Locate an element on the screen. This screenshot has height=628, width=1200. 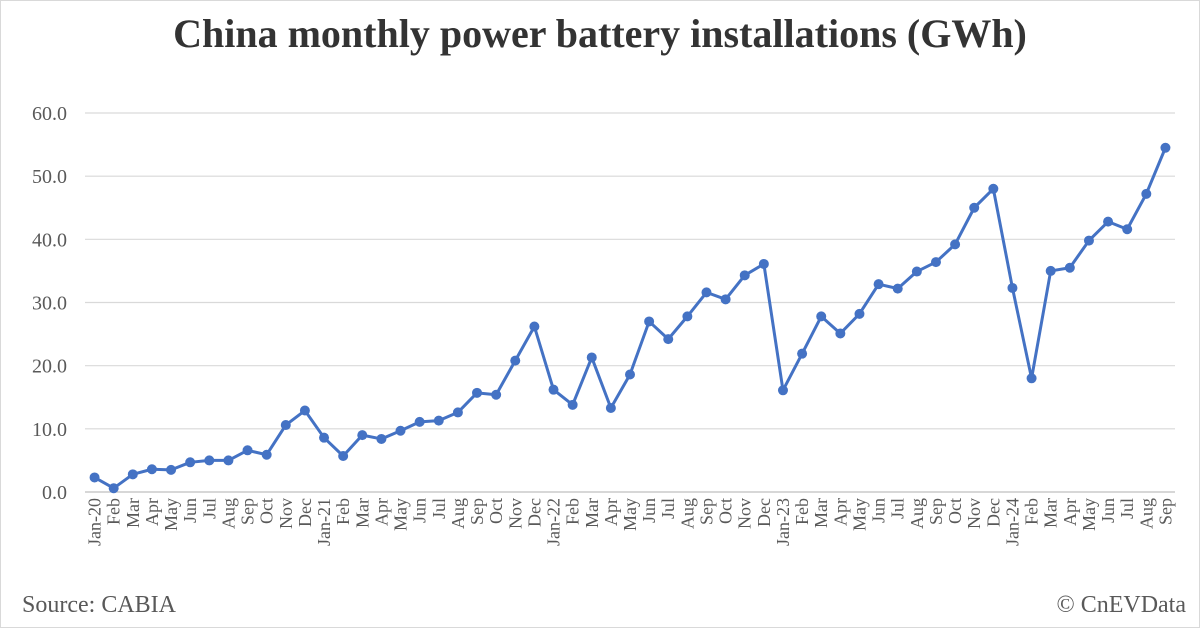
y-axis-ticks: 0.0 10.0 20.0 30.0 40.0 50.0 60.0 is located at coordinates (49, 303).